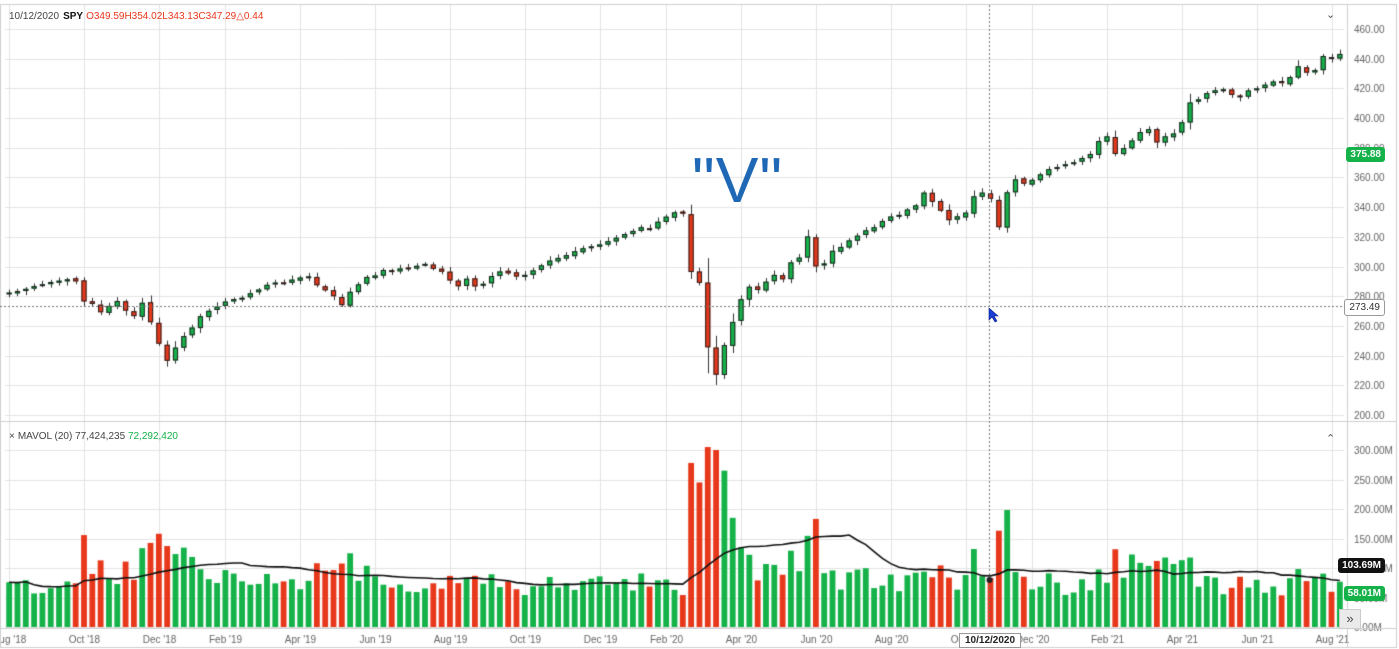  Describe the element at coordinates (73, 16) in the screenshot. I see `header-symbol: SPY` at that location.